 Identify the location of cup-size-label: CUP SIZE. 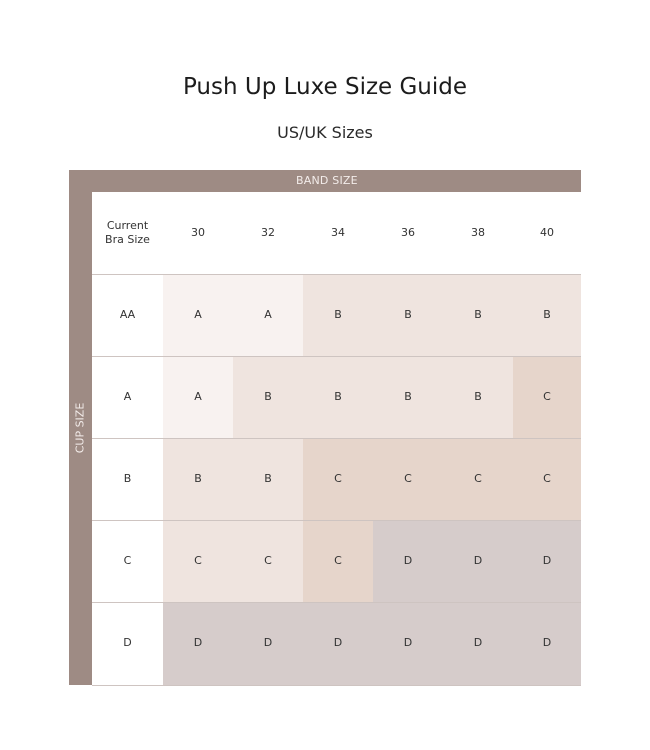
(80, 428).